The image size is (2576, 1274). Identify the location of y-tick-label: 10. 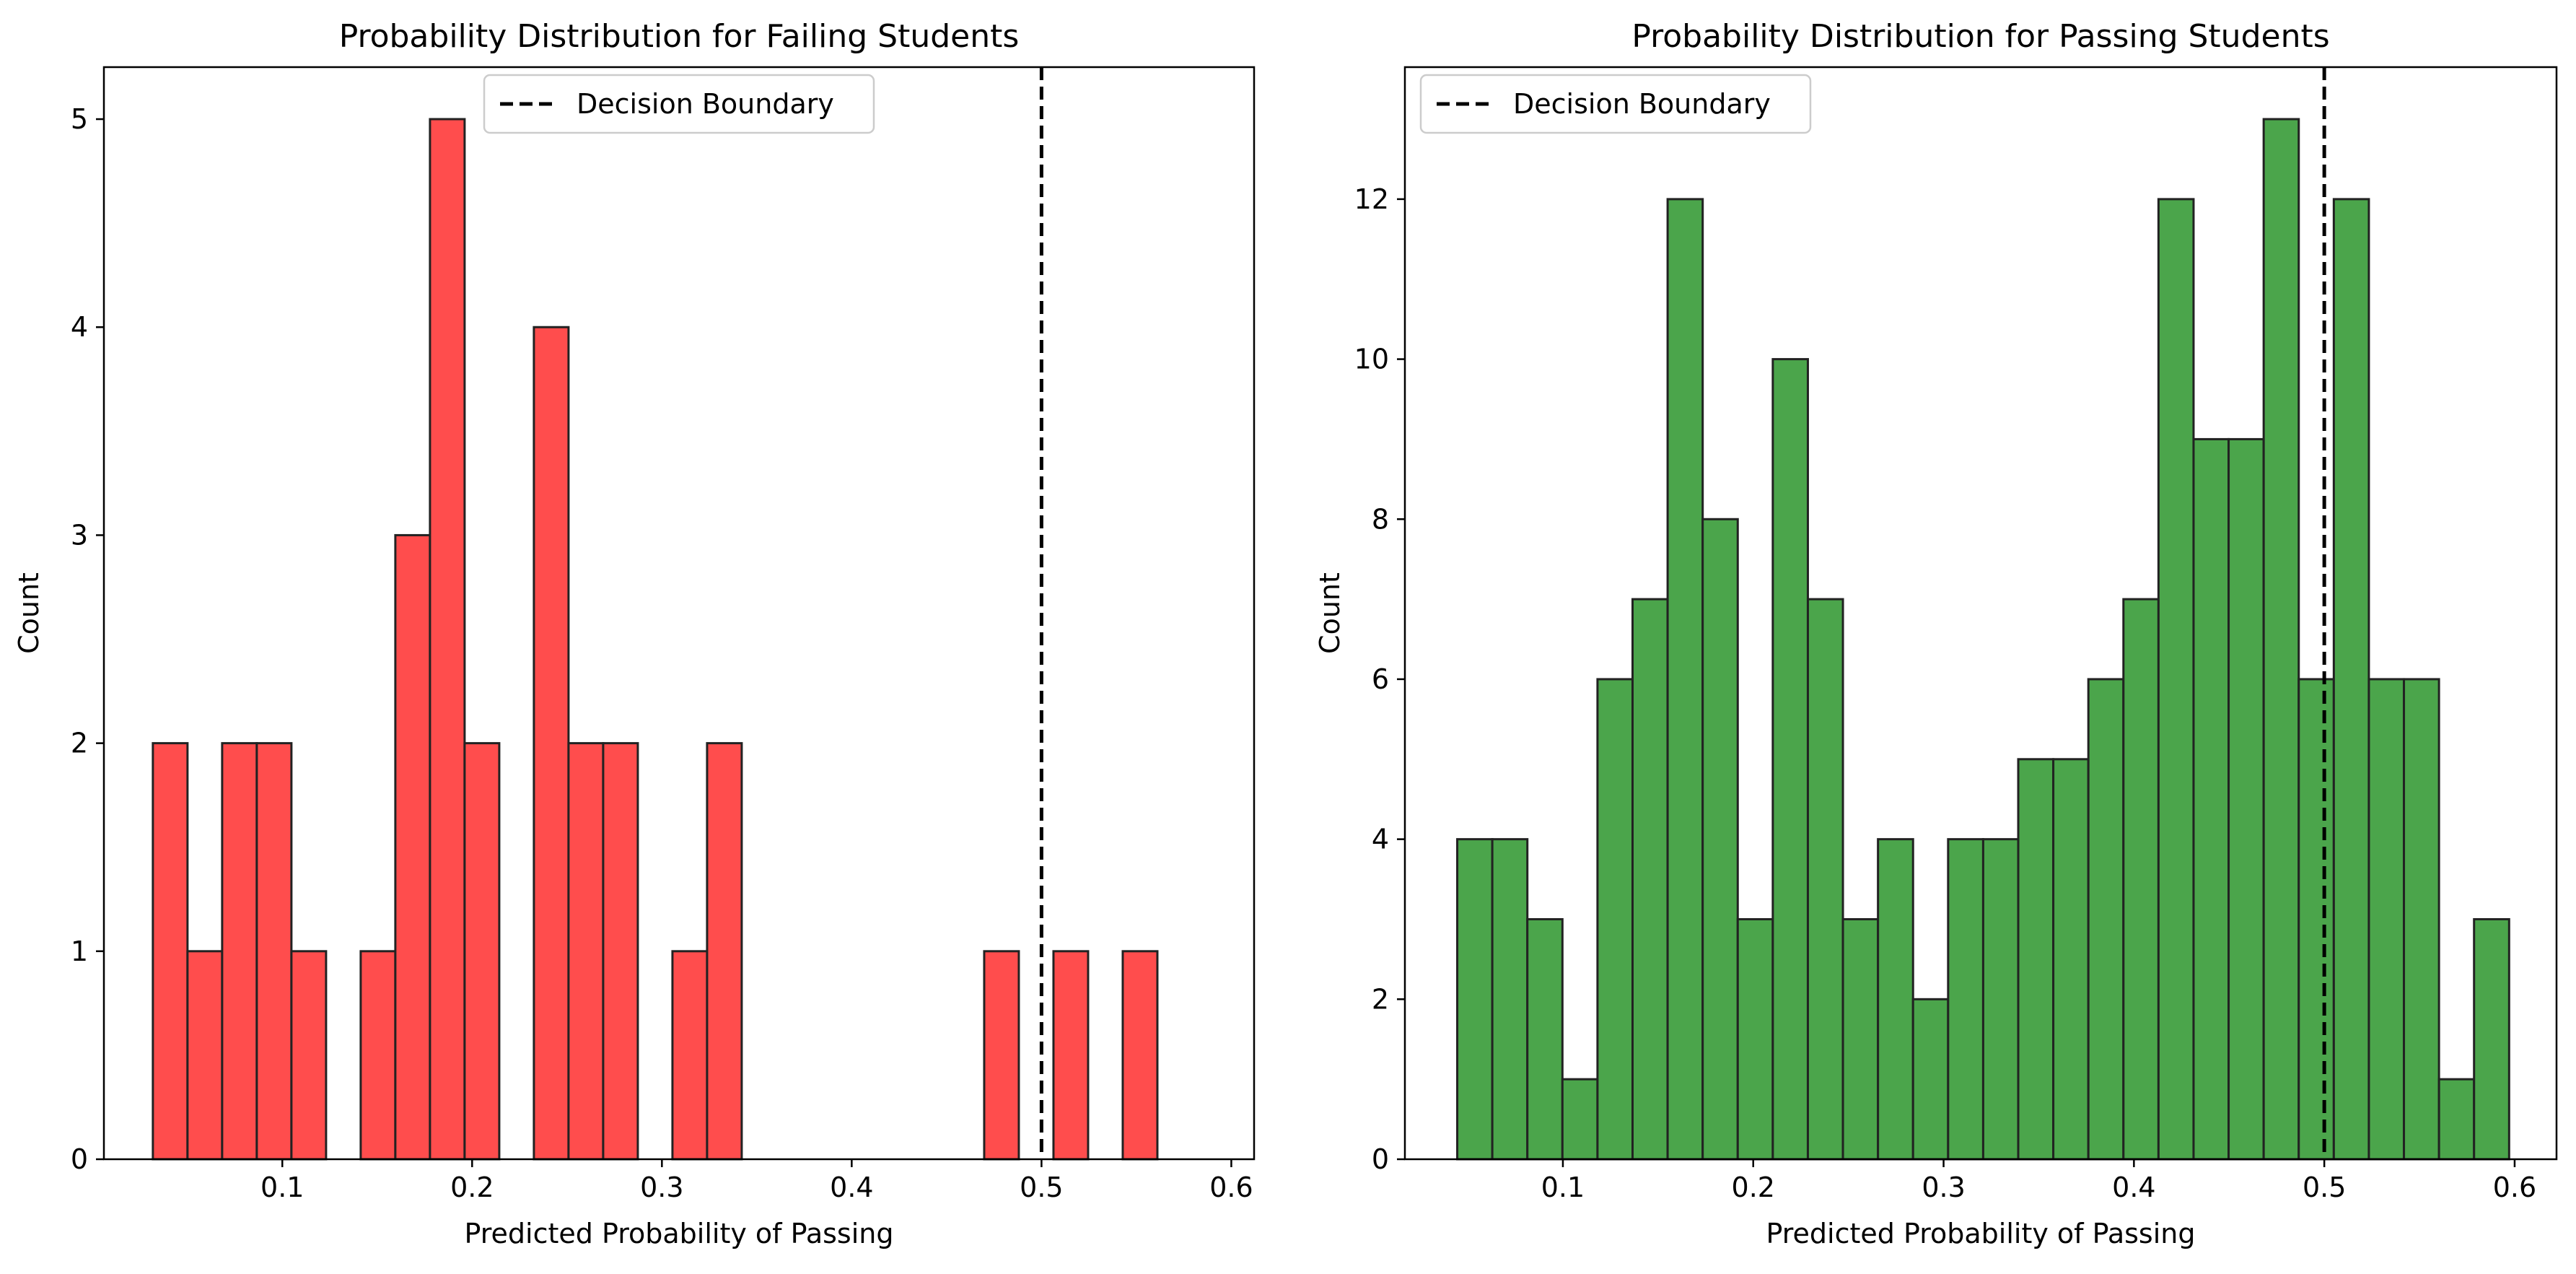
(1371, 359).